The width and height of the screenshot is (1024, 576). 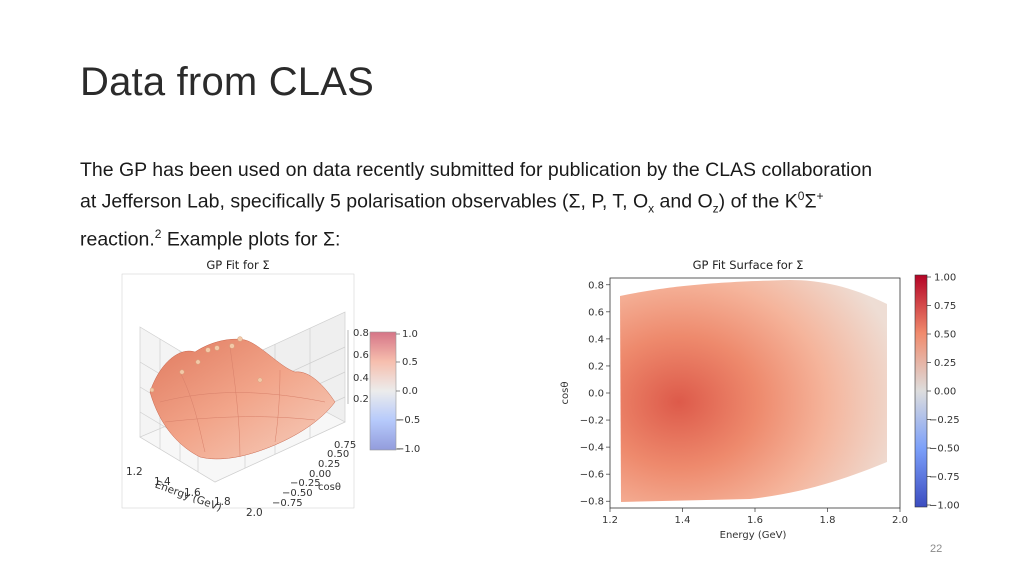 I want to click on superscript-zero: 0, so click(x=801, y=196).